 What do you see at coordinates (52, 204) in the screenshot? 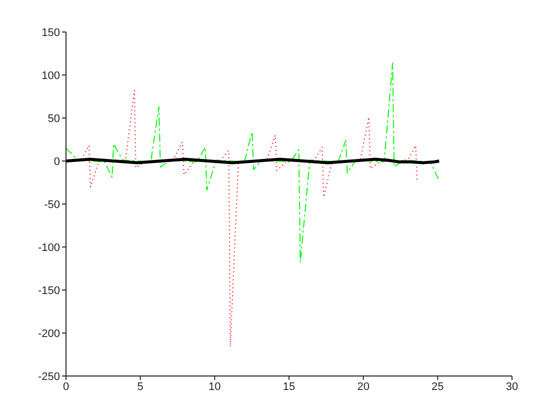
I see `y-tick-label: -50` at bounding box center [52, 204].